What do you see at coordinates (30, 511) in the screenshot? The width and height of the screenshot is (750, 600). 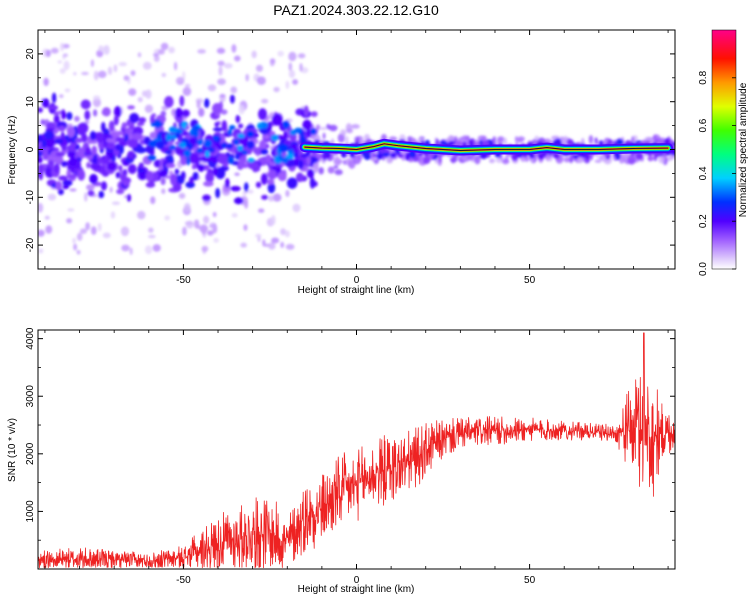 I see `y-tick-label: 1000` at bounding box center [30, 511].